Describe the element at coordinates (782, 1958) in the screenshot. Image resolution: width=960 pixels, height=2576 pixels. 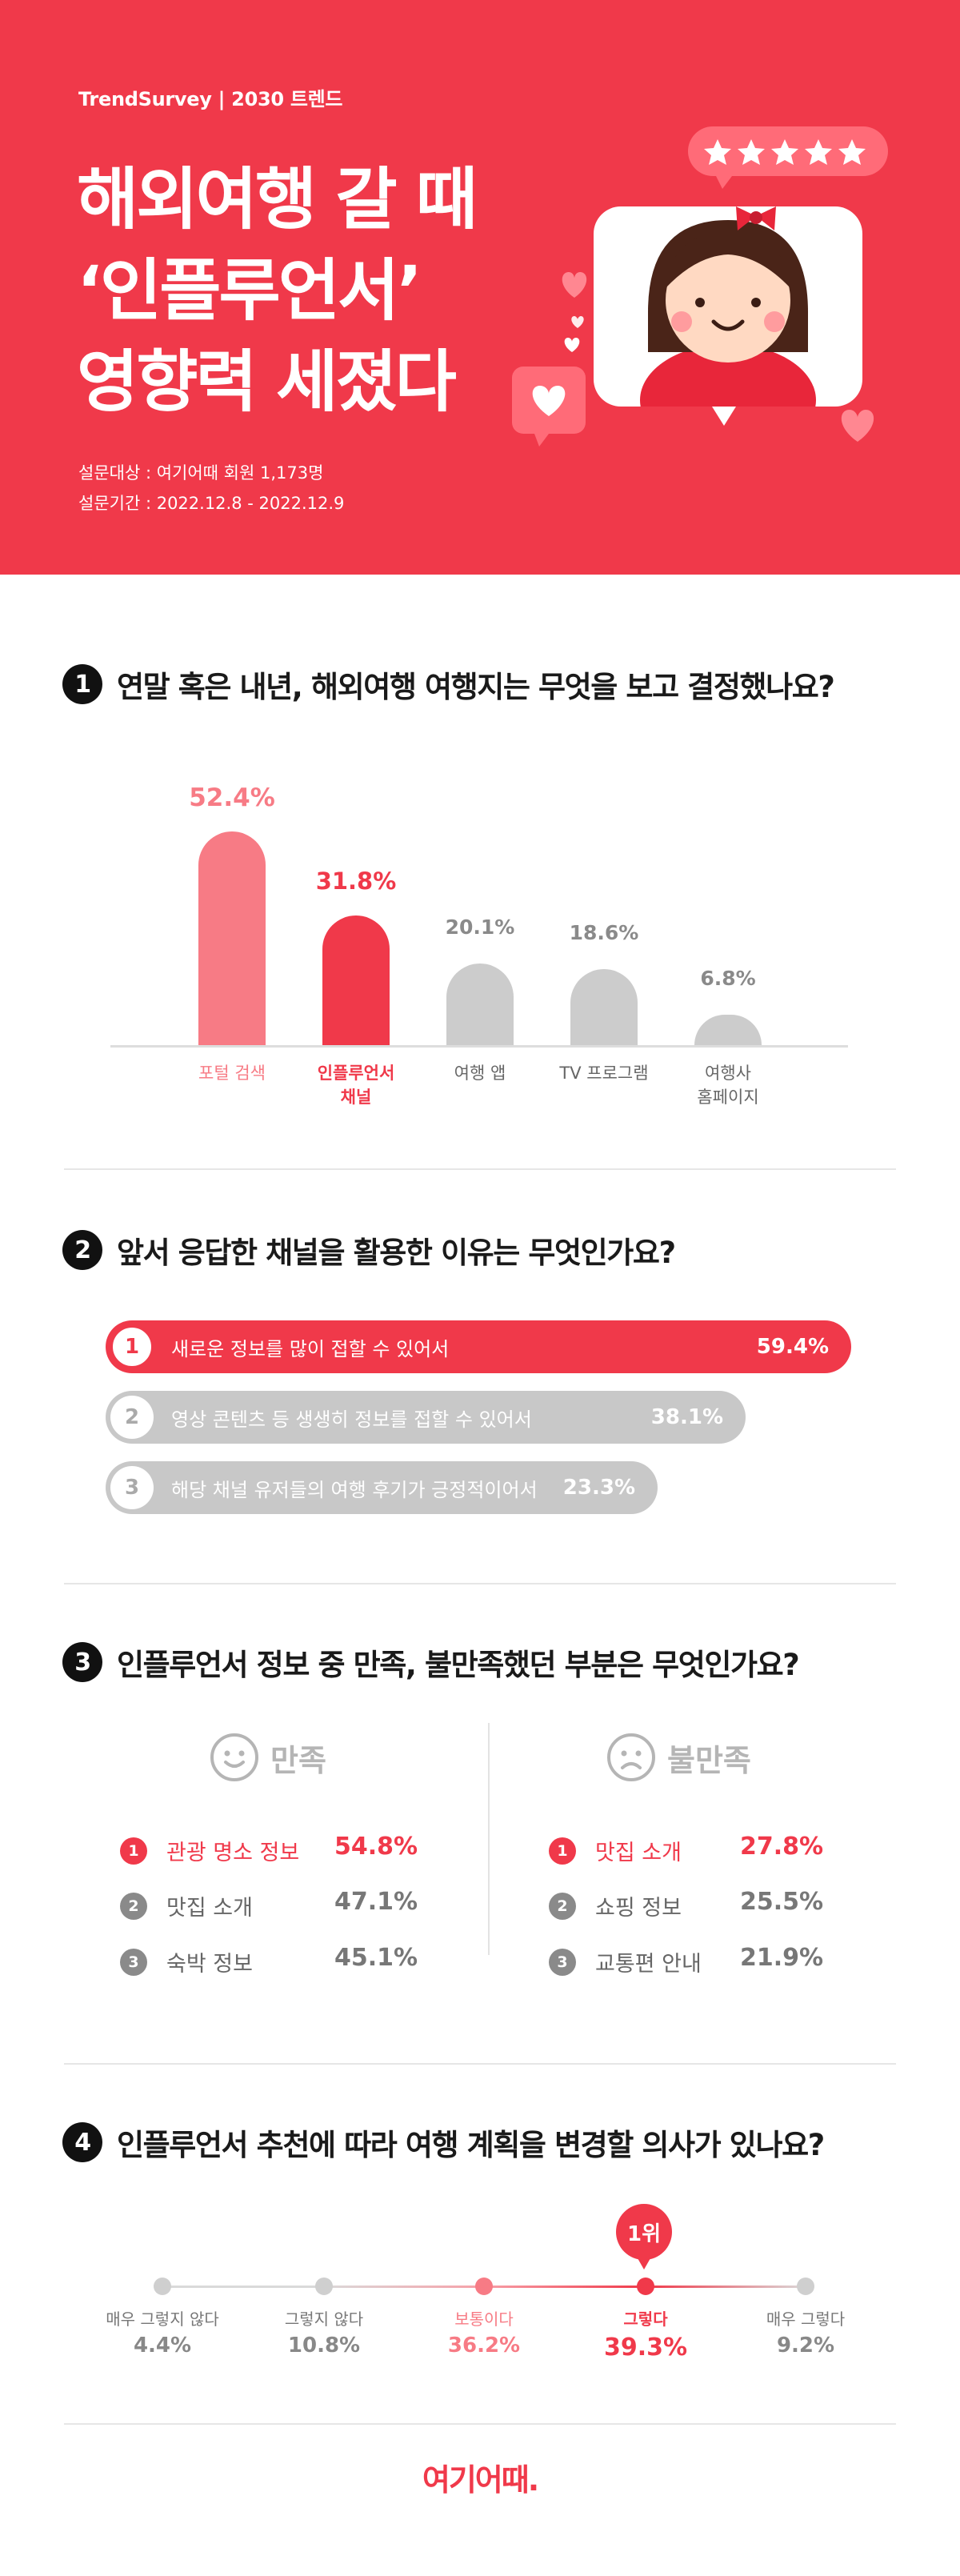
I see `dissatisfied-percent: 21.9%` at that location.